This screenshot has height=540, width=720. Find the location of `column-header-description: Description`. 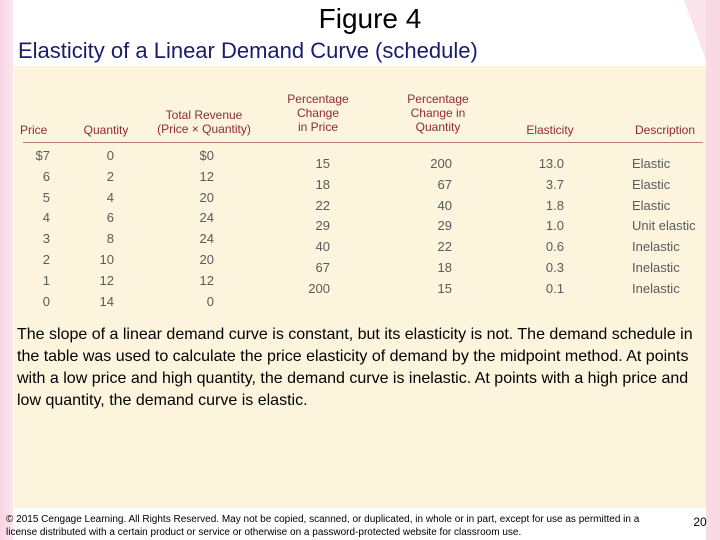

column-header-description: Description is located at coordinates (665, 130).